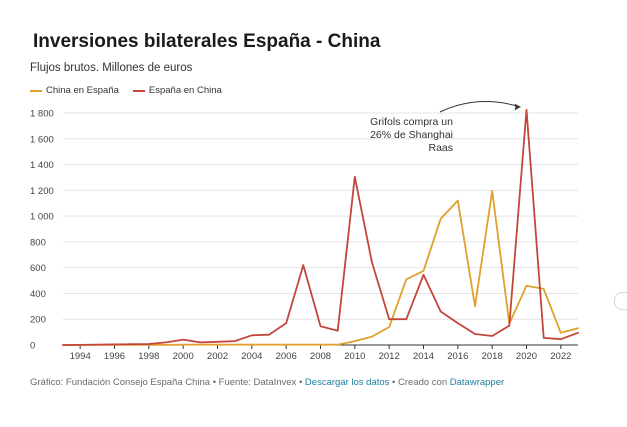 The image size is (627, 427). What do you see at coordinates (80, 356) in the screenshot?
I see `x-tick-label: 1994` at bounding box center [80, 356].